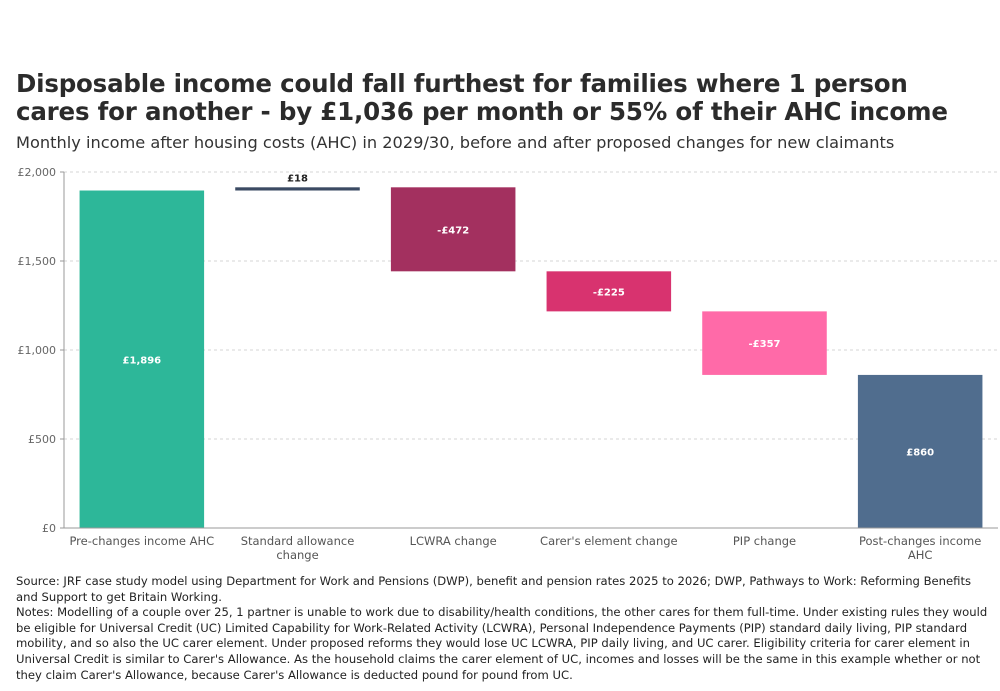 This screenshot has height=691, width=1000. Describe the element at coordinates (609, 541) in the screenshot. I see `x-tick-label: Carer's element change` at that location.